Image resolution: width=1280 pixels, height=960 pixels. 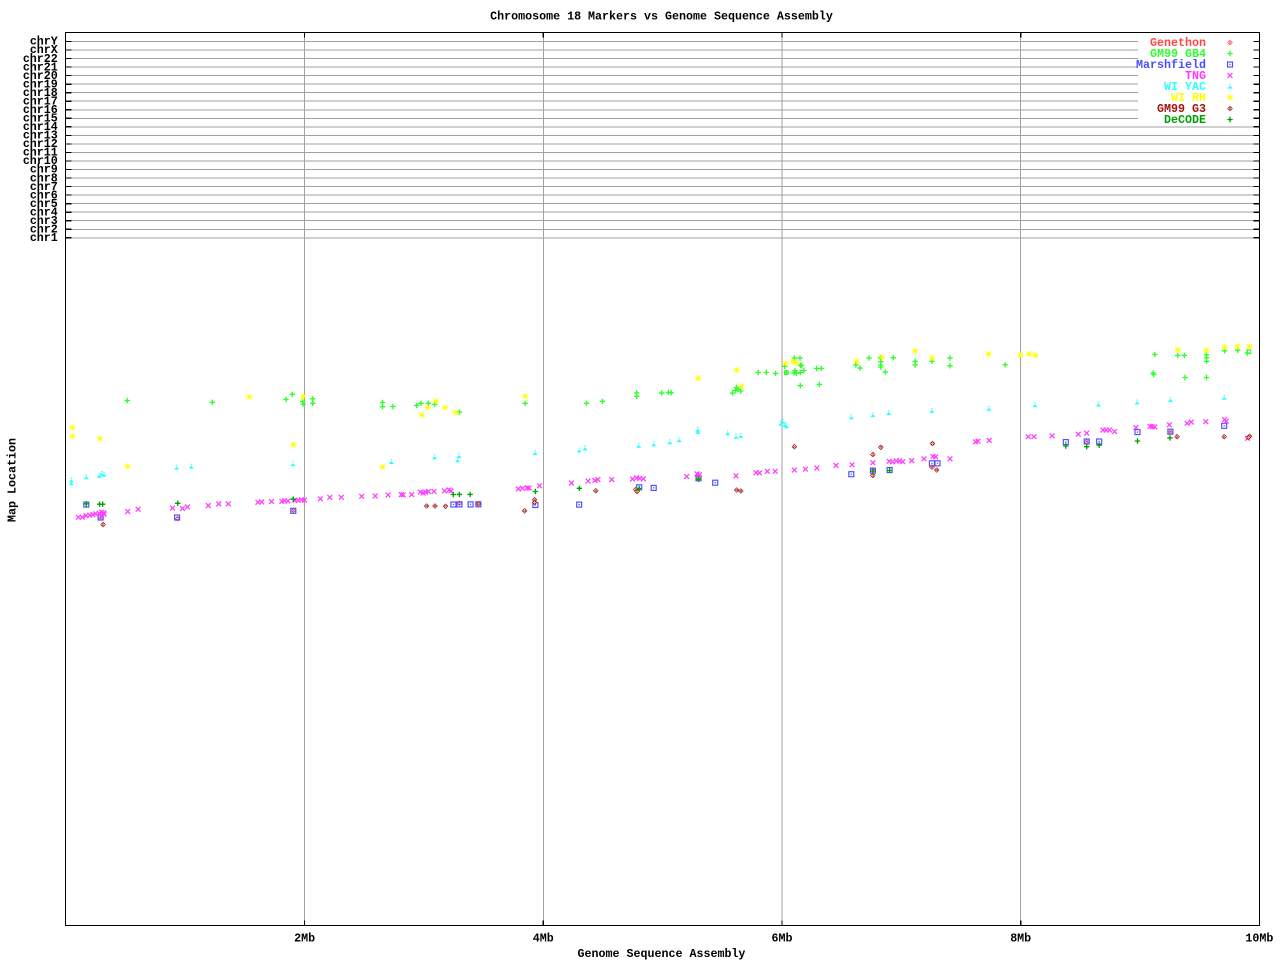 I want to click on svg-text: chr9, so click(x=44, y=170).